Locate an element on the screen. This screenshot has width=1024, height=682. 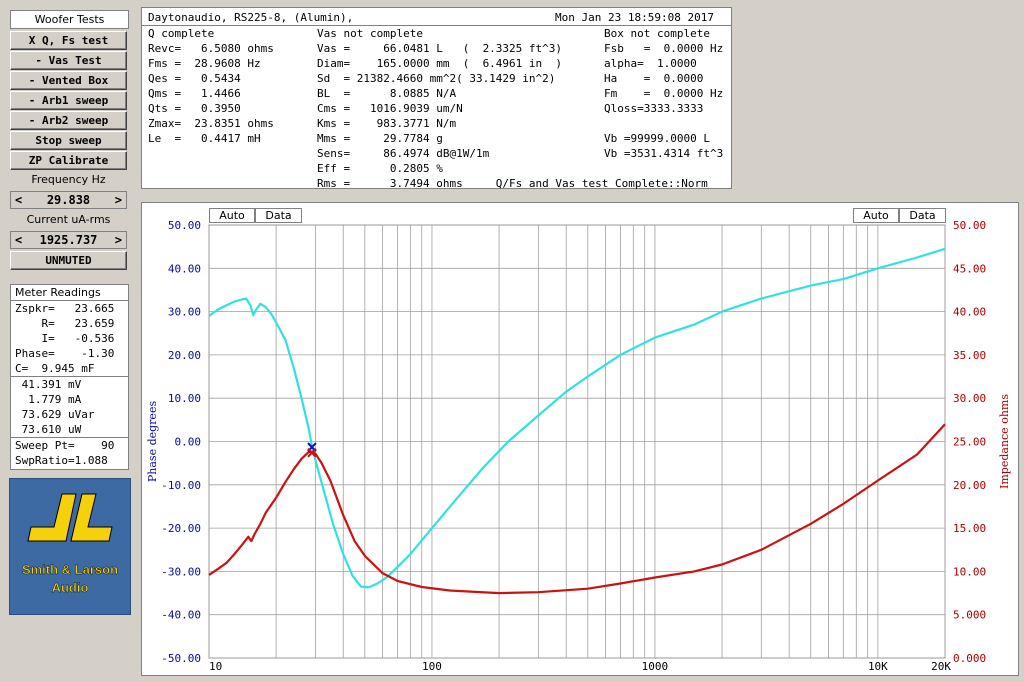
box-result-line: Fm = 0.0000 Hz is located at coordinates (664, 93).